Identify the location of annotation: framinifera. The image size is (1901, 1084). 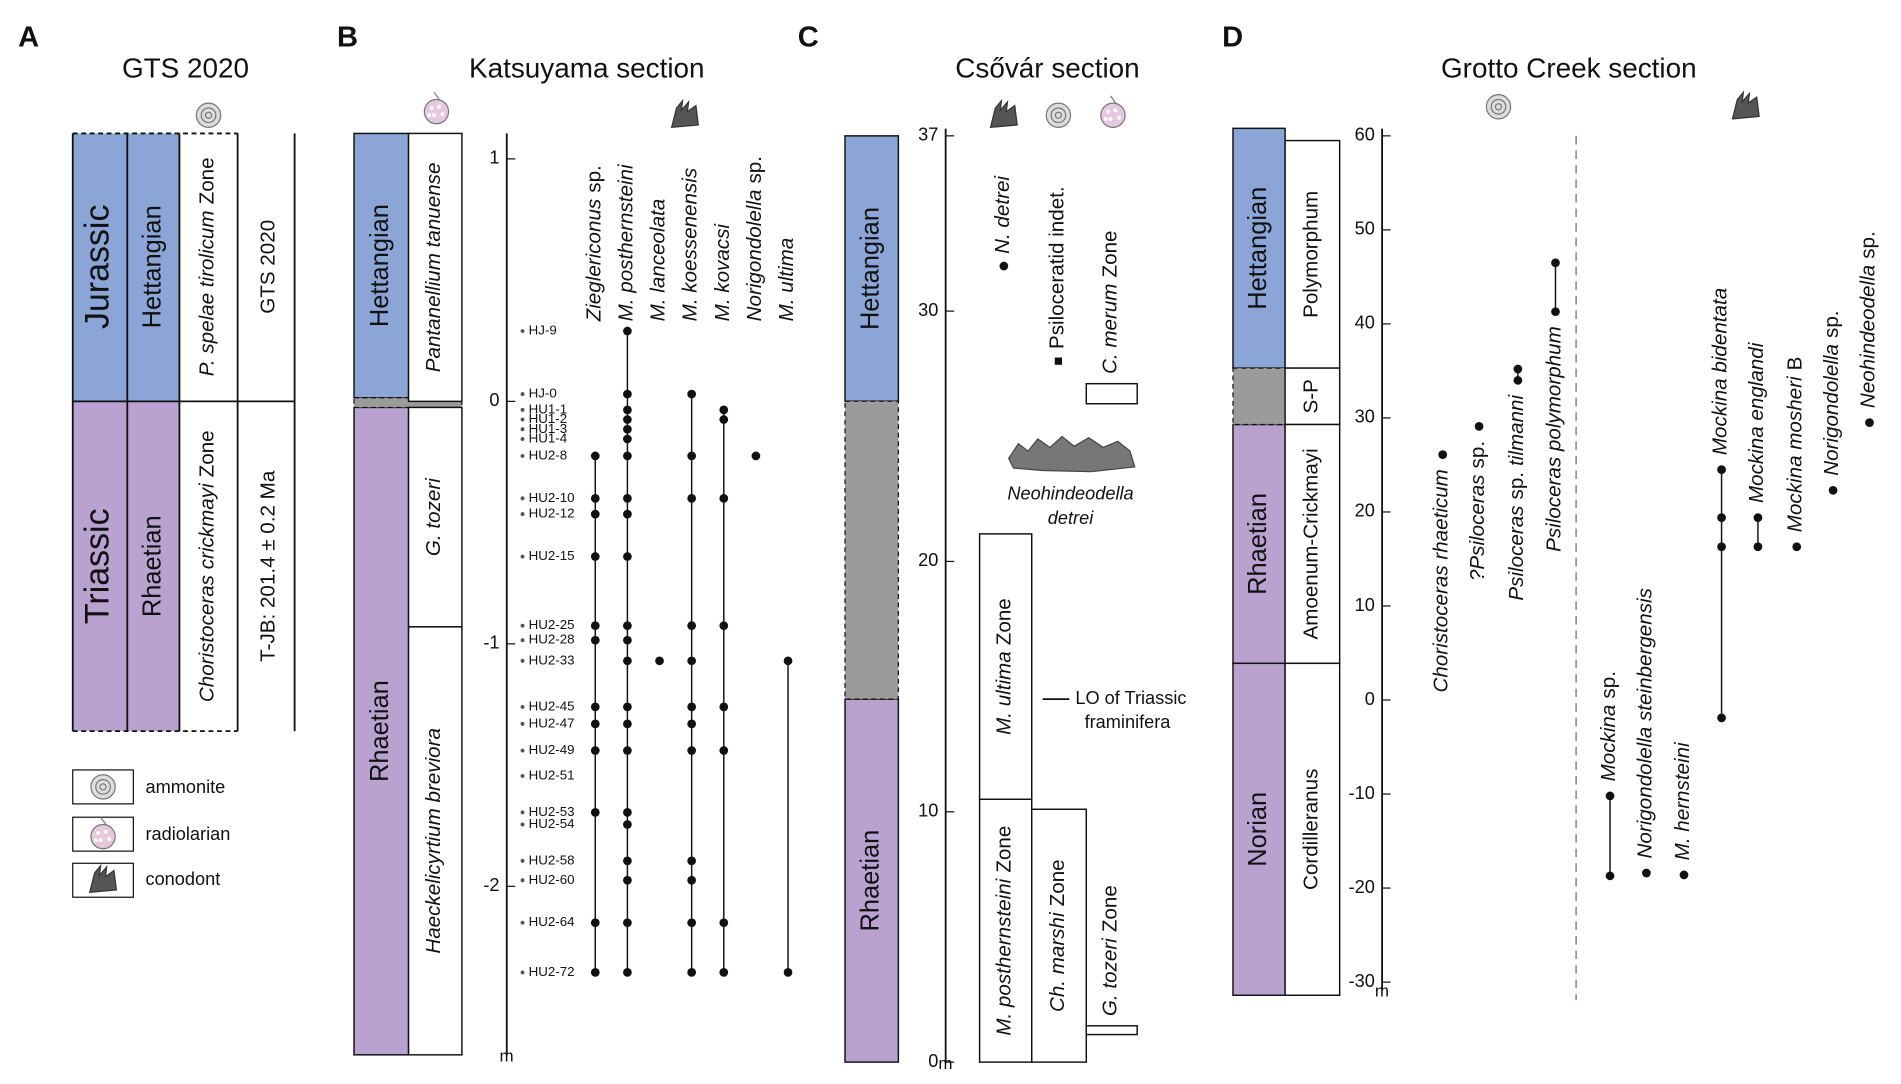
(1128, 722).